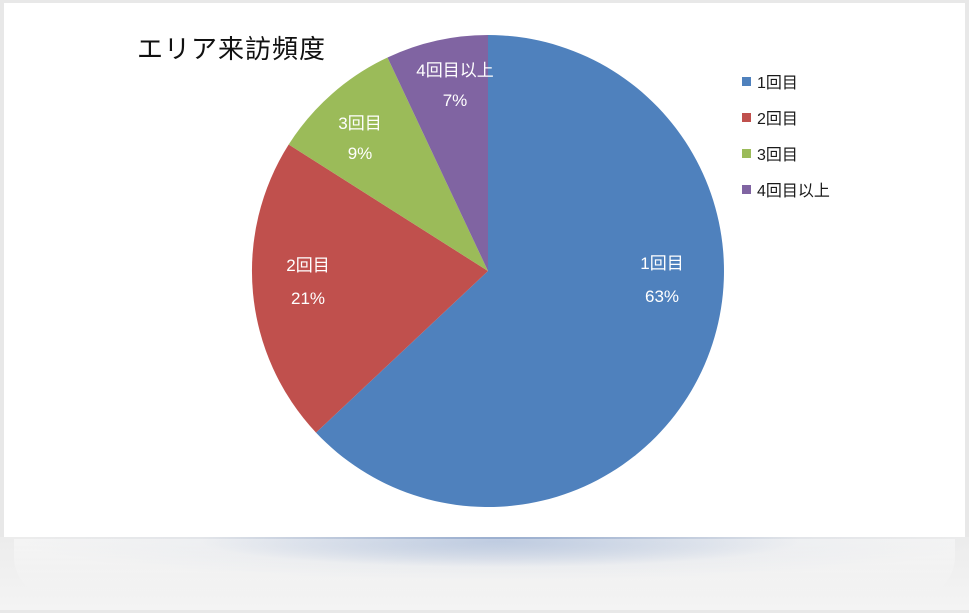 The height and width of the screenshot is (613, 969). What do you see at coordinates (454, 86) in the screenshot?
I see `slice-label-4kaime-ijou: 4回目以上 7%` at bounding box center [454, 86].